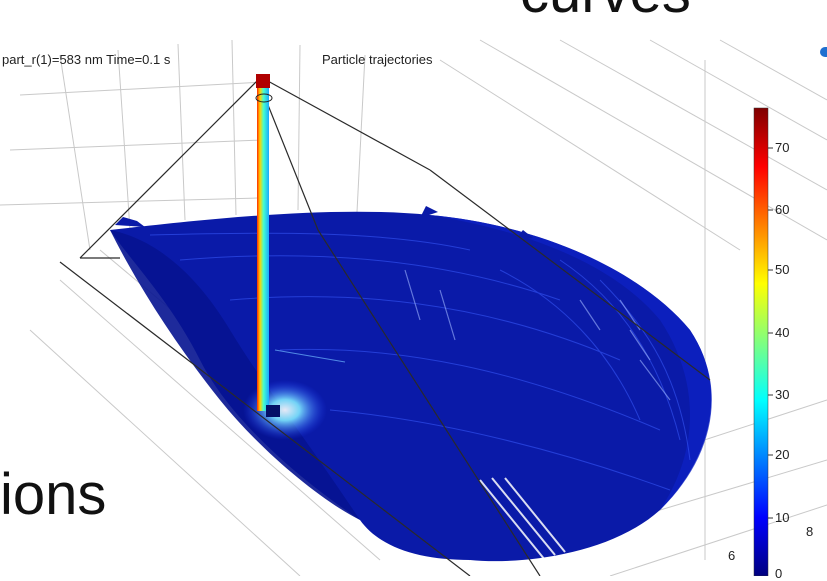 Image resolution: width=827 pixels, height=581 pixels. Describe the element at coordinates (782, 269) in the screenshot. I see `colorbar-tick-label: 50` at that location.